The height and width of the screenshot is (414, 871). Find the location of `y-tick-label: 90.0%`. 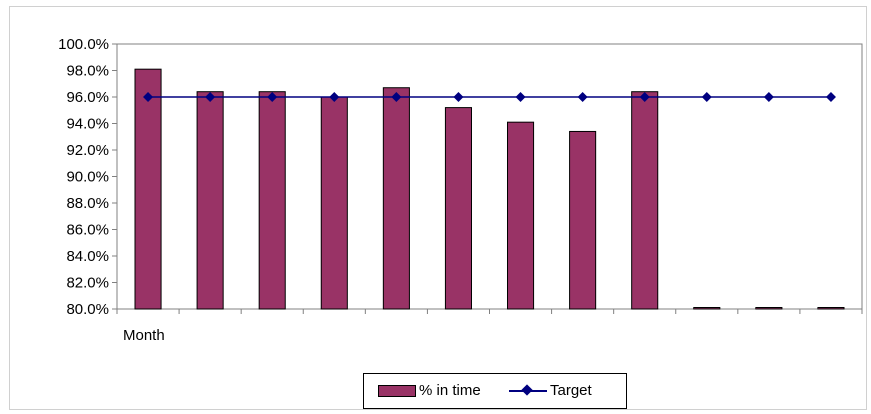

y-tick-label: 90.0% is located at coordinates (87, 177).